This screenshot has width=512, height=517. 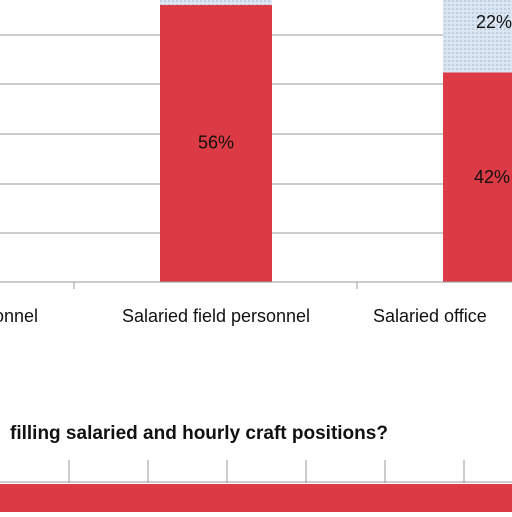 I want to click on data-label: 42%, so click(x=492, y=177).